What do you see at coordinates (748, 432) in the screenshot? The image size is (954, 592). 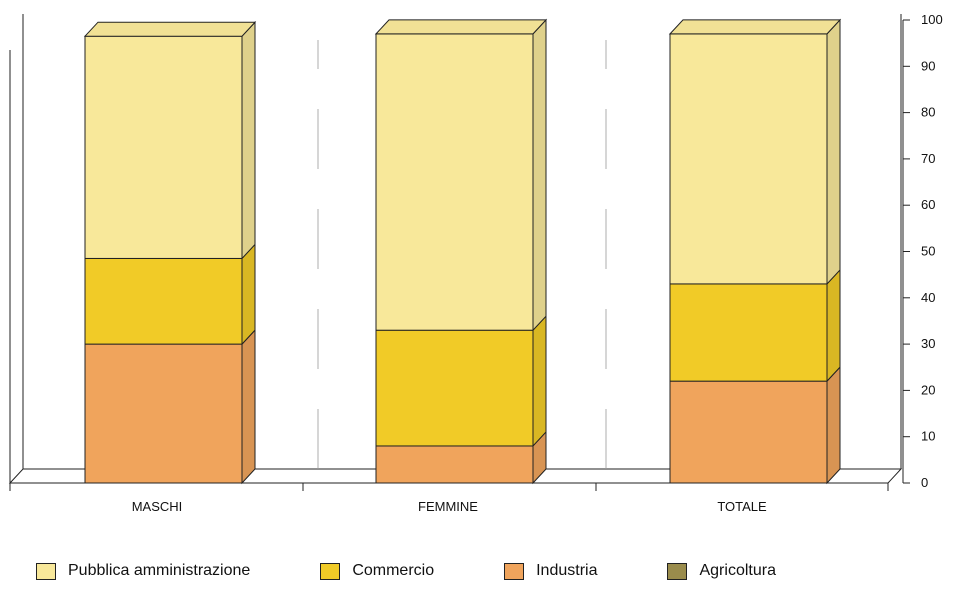 I see `bar-totale-industria` at bounding box center [748, 432].